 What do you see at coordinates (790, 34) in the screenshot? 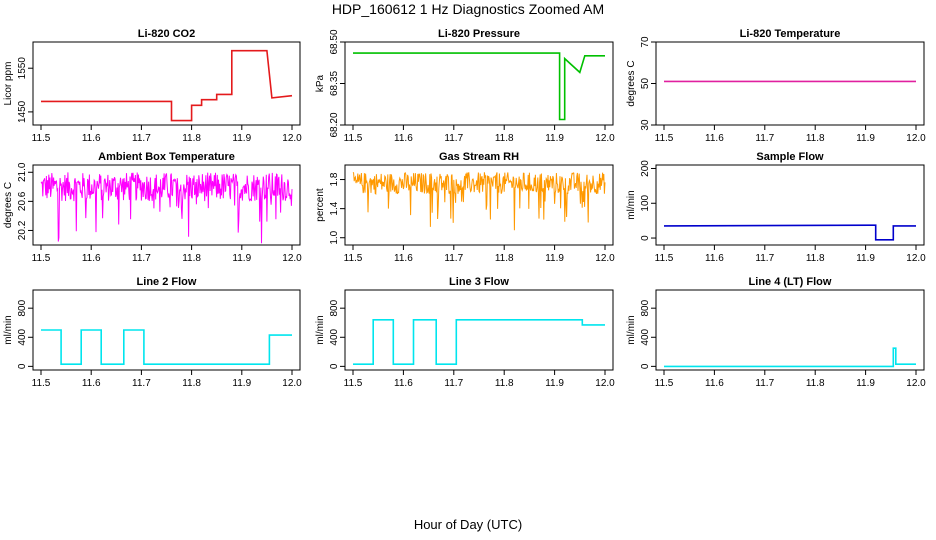
I see `panel-title: Li-820 Temperature` at bounding box center [790, 34].